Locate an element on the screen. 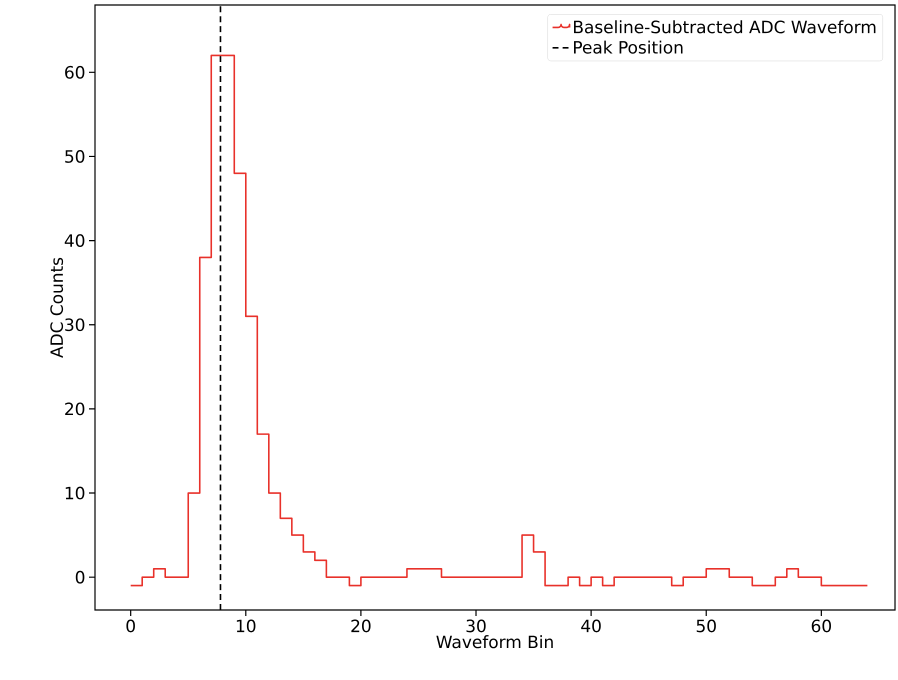  y-axis-title: ADC Counts is located at coordinates (57, 308).